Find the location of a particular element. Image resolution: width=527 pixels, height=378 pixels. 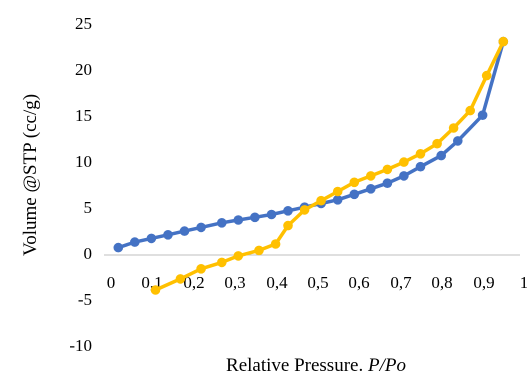

x-tick-label: 1 is located at coordinates (523, 282).